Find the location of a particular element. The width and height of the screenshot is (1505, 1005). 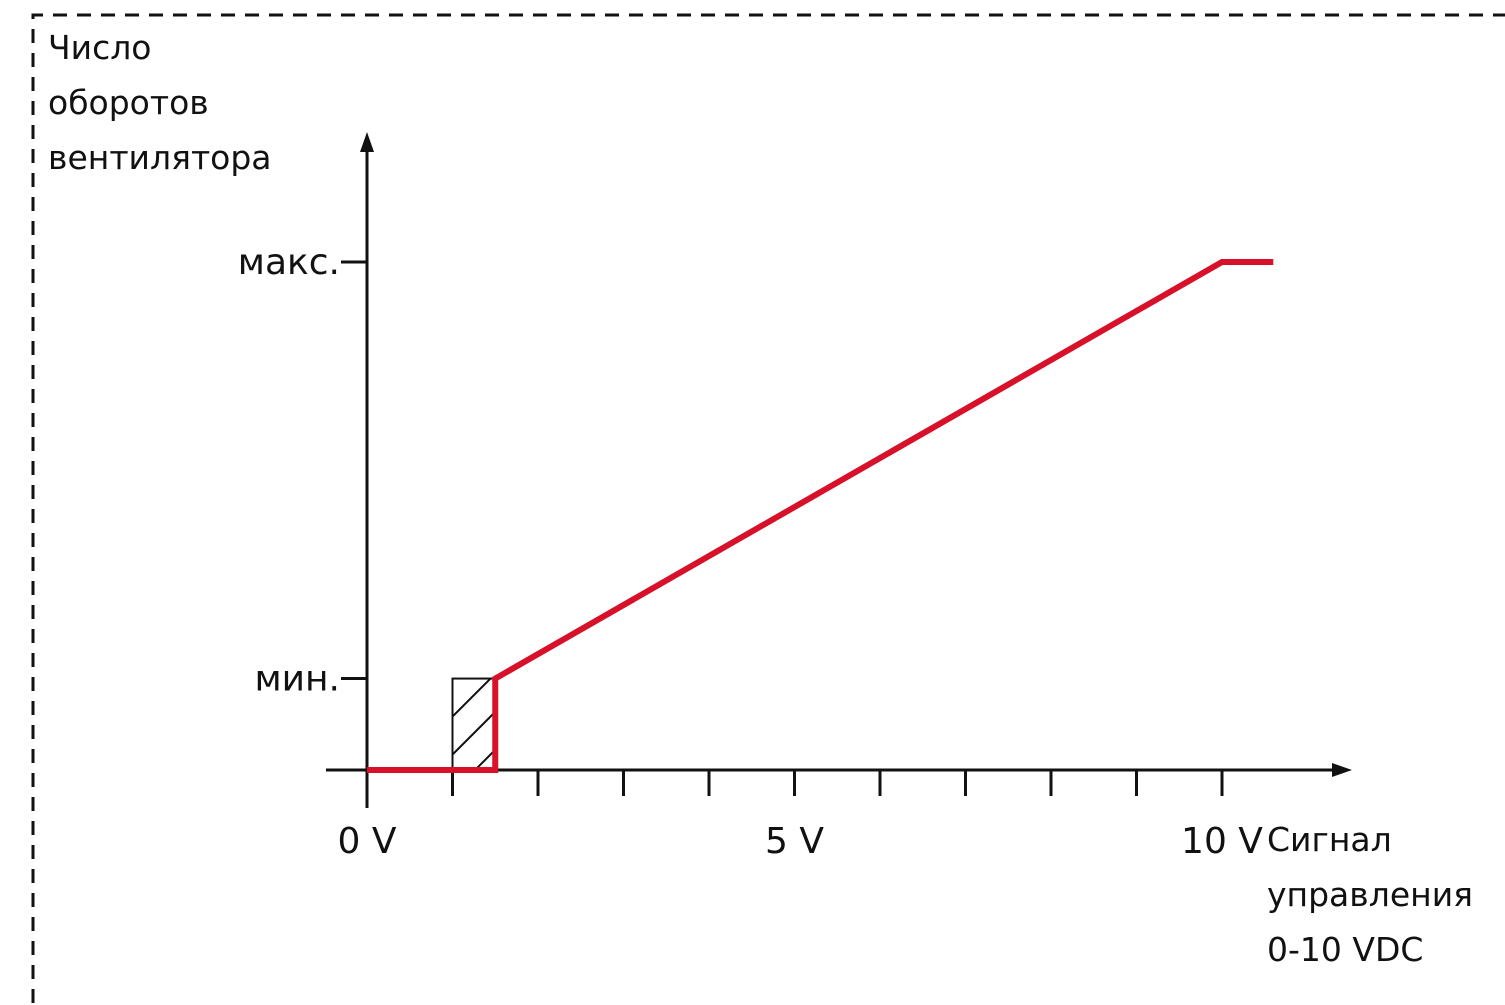

y-axis-label-line-1: Число is located at coordinates (100, 47).